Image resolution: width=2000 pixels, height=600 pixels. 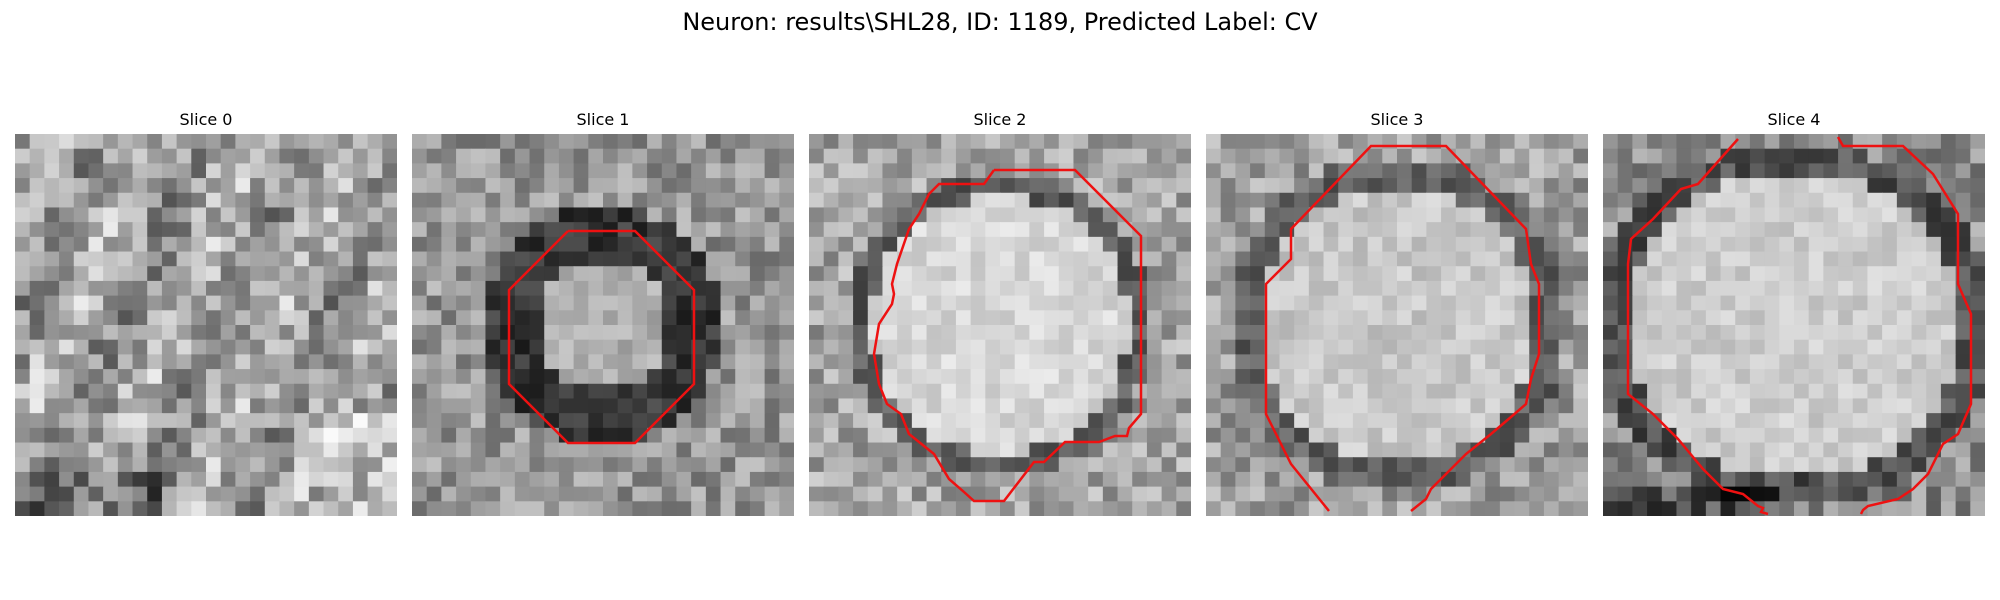 What do you see at coordinates (601, 337) in the screenshot?
I see `slice-1-contour` at bounding box center [601, 337].